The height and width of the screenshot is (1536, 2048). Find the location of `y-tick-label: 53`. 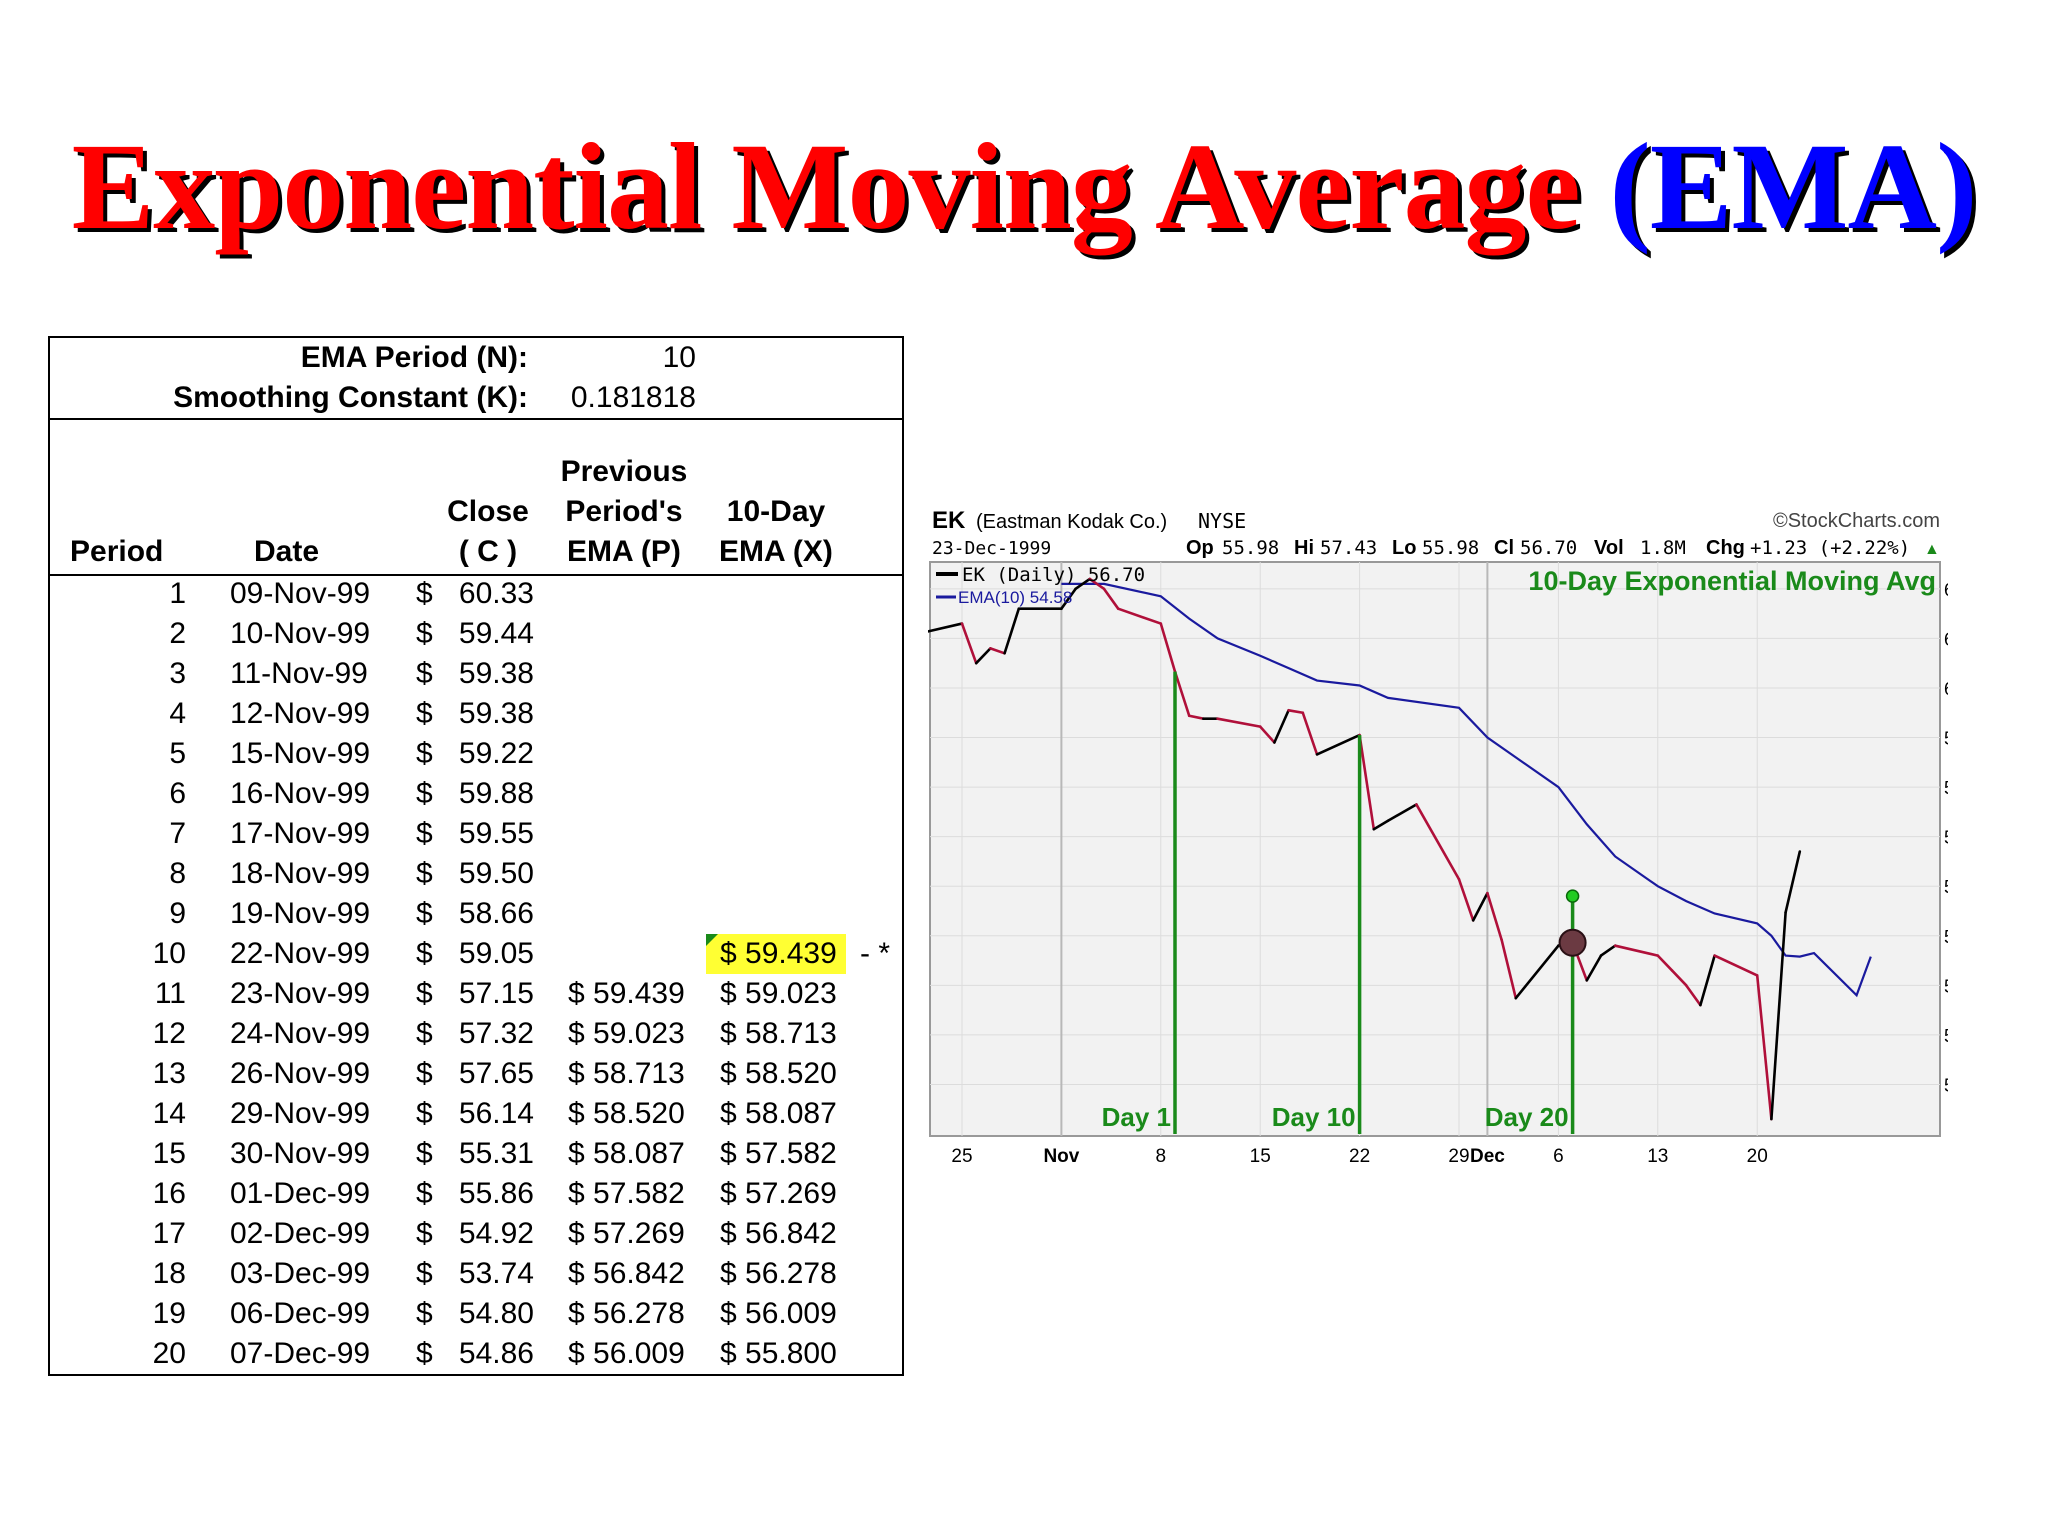

y-tick-label: 53 is located at coordinates (1946, 1036).